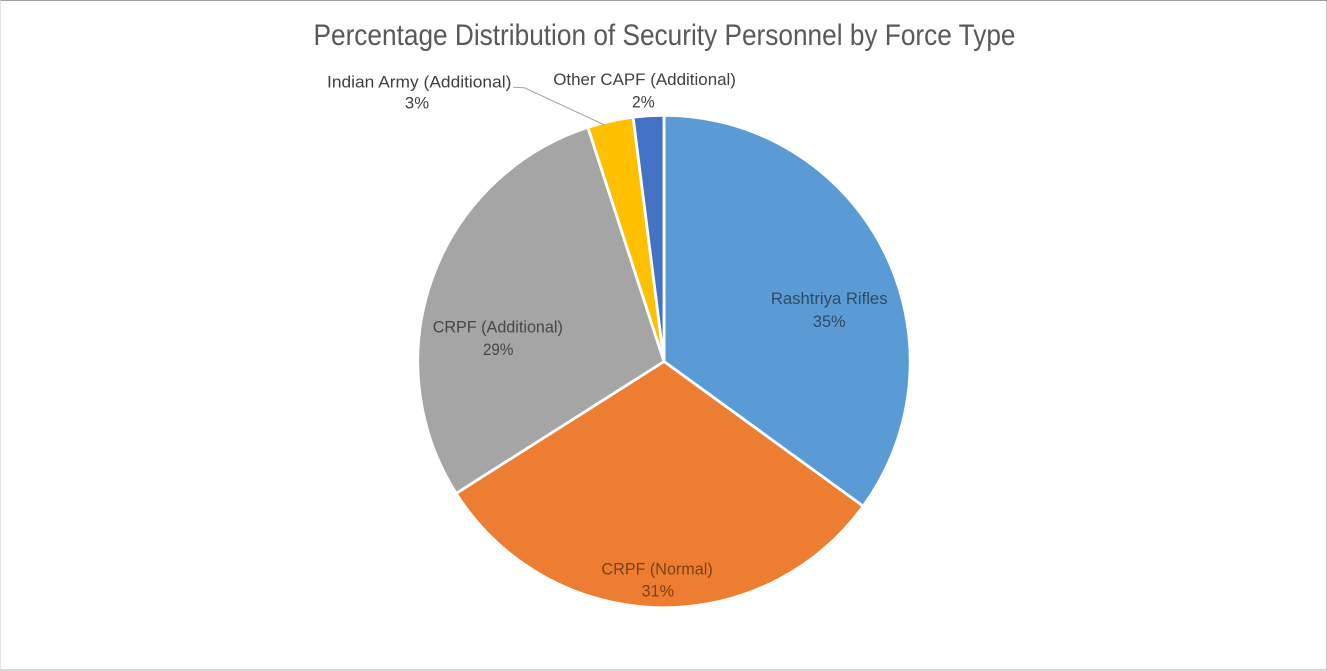 The width and height of the screenshot is (1327, 671). Describe the element at coordinates (829, 298) in the screenshot. I see `svg-text: Rashtriya Rifles` at that location.